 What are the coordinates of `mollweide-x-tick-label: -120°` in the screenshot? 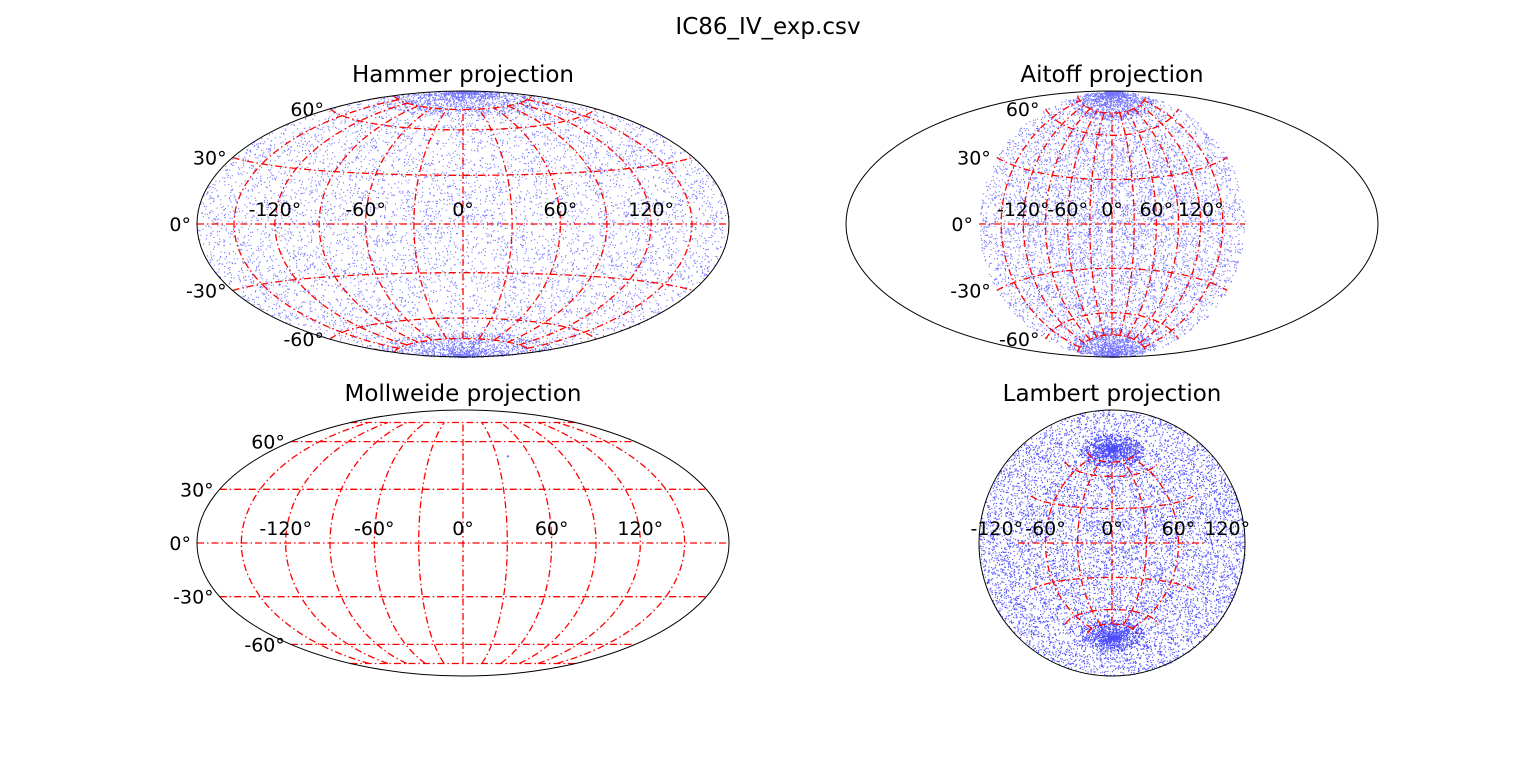 It's located at (285, 529).